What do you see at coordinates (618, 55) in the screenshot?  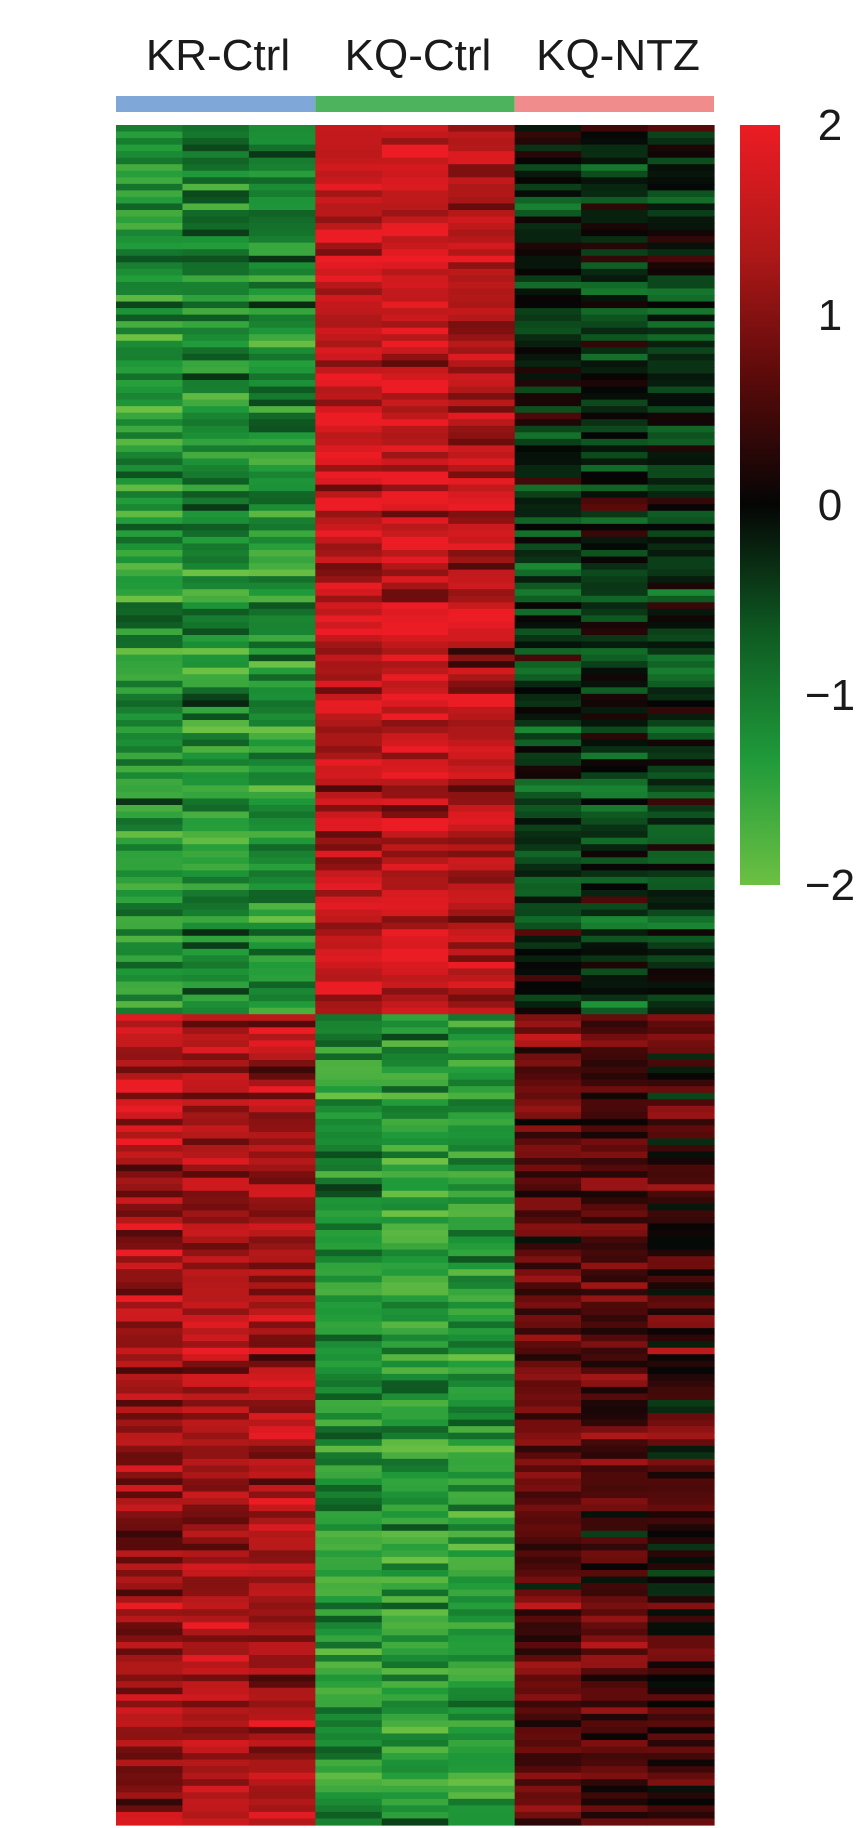 I see `group-label-kq-ntz: KQ-NTZ` at bounding box center [618, 55].